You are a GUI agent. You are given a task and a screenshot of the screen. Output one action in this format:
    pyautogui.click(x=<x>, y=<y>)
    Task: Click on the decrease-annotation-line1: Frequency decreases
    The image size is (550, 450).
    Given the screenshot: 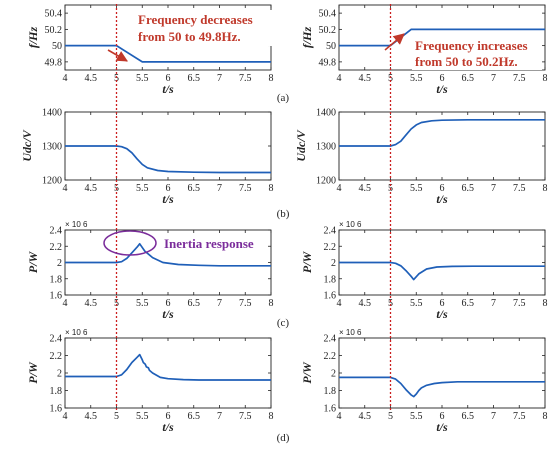 What is the action you would take?
    pyautogui.click(x=195, y=19)
    